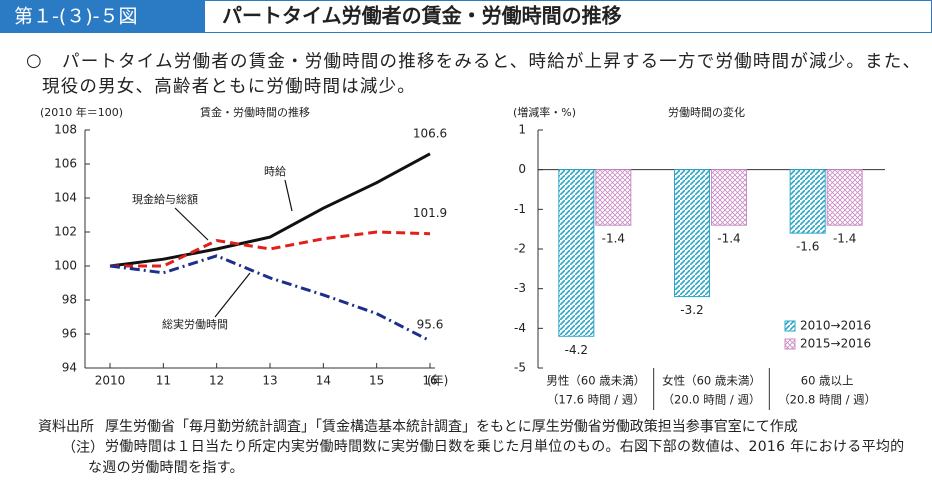 Image resolution: width=932 pixels, height=497 pixels. Describe the element at coordinates (66, 427) in the screenshot. I see `note-label: 資料出所` at that location.